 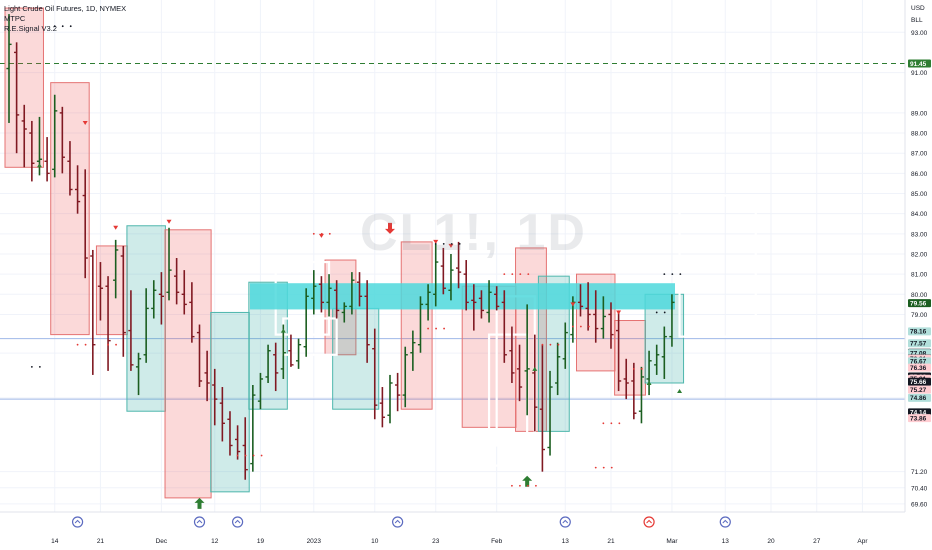 I want to click on price-tag-label: 75.27, so click(x=919, y=389).